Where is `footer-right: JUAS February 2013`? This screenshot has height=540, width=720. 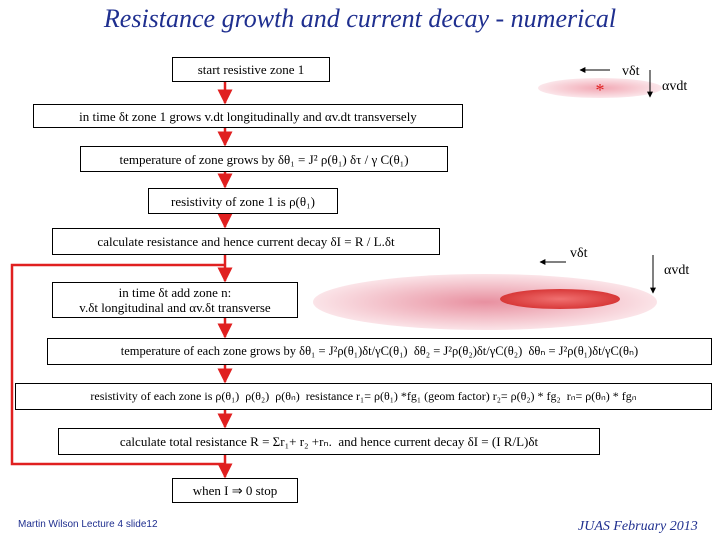
footer-right: JUAS February 2013 is located at coordinates (638, 526).